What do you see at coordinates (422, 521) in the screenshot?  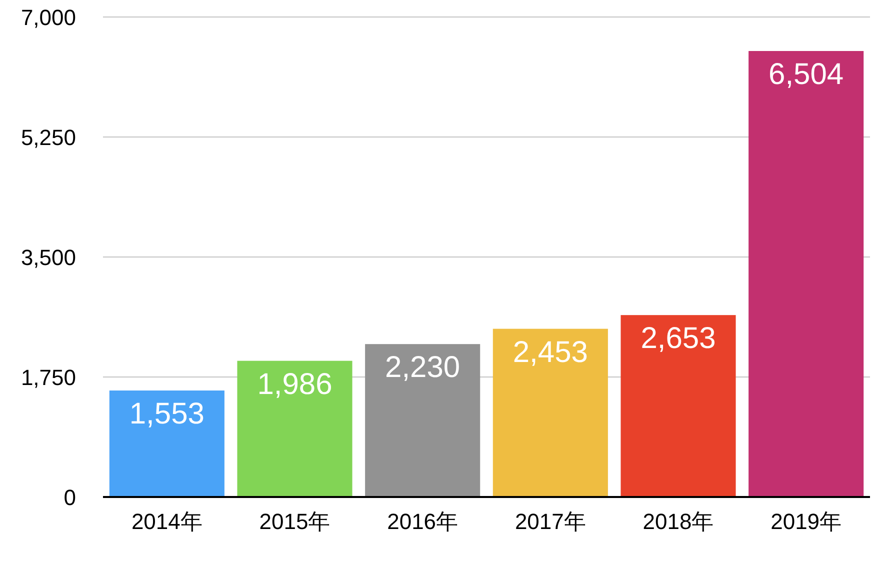 I see `x-tick-label: 2016年` at bounding box center [422, 521].